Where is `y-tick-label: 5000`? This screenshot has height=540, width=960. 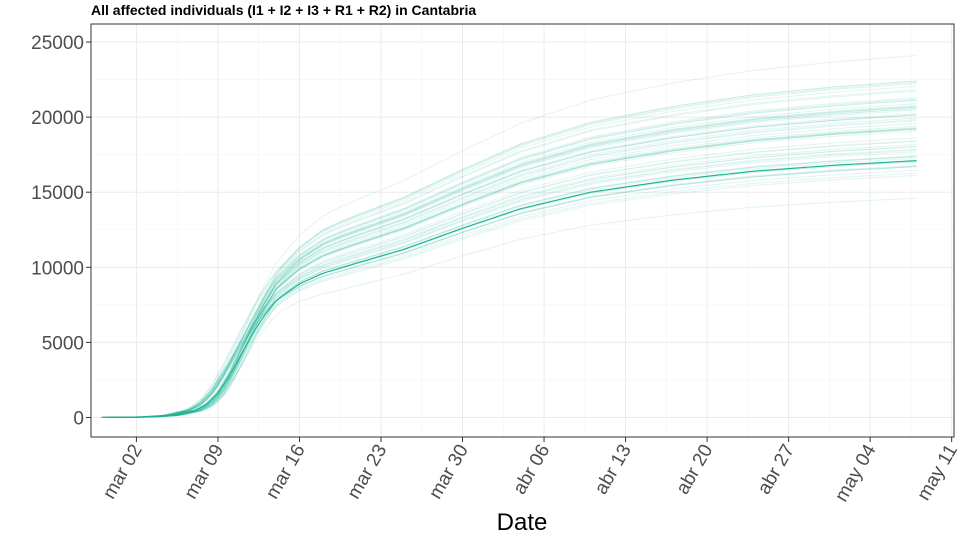 y-tick-label: 5000 is located at coordinates (63, 343).